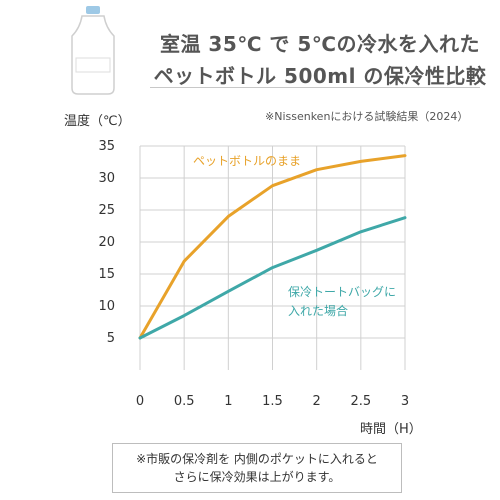  Describe the element at coordinates (106, 242) in the screenshot. I see `y-tick-label: 20` at that location.